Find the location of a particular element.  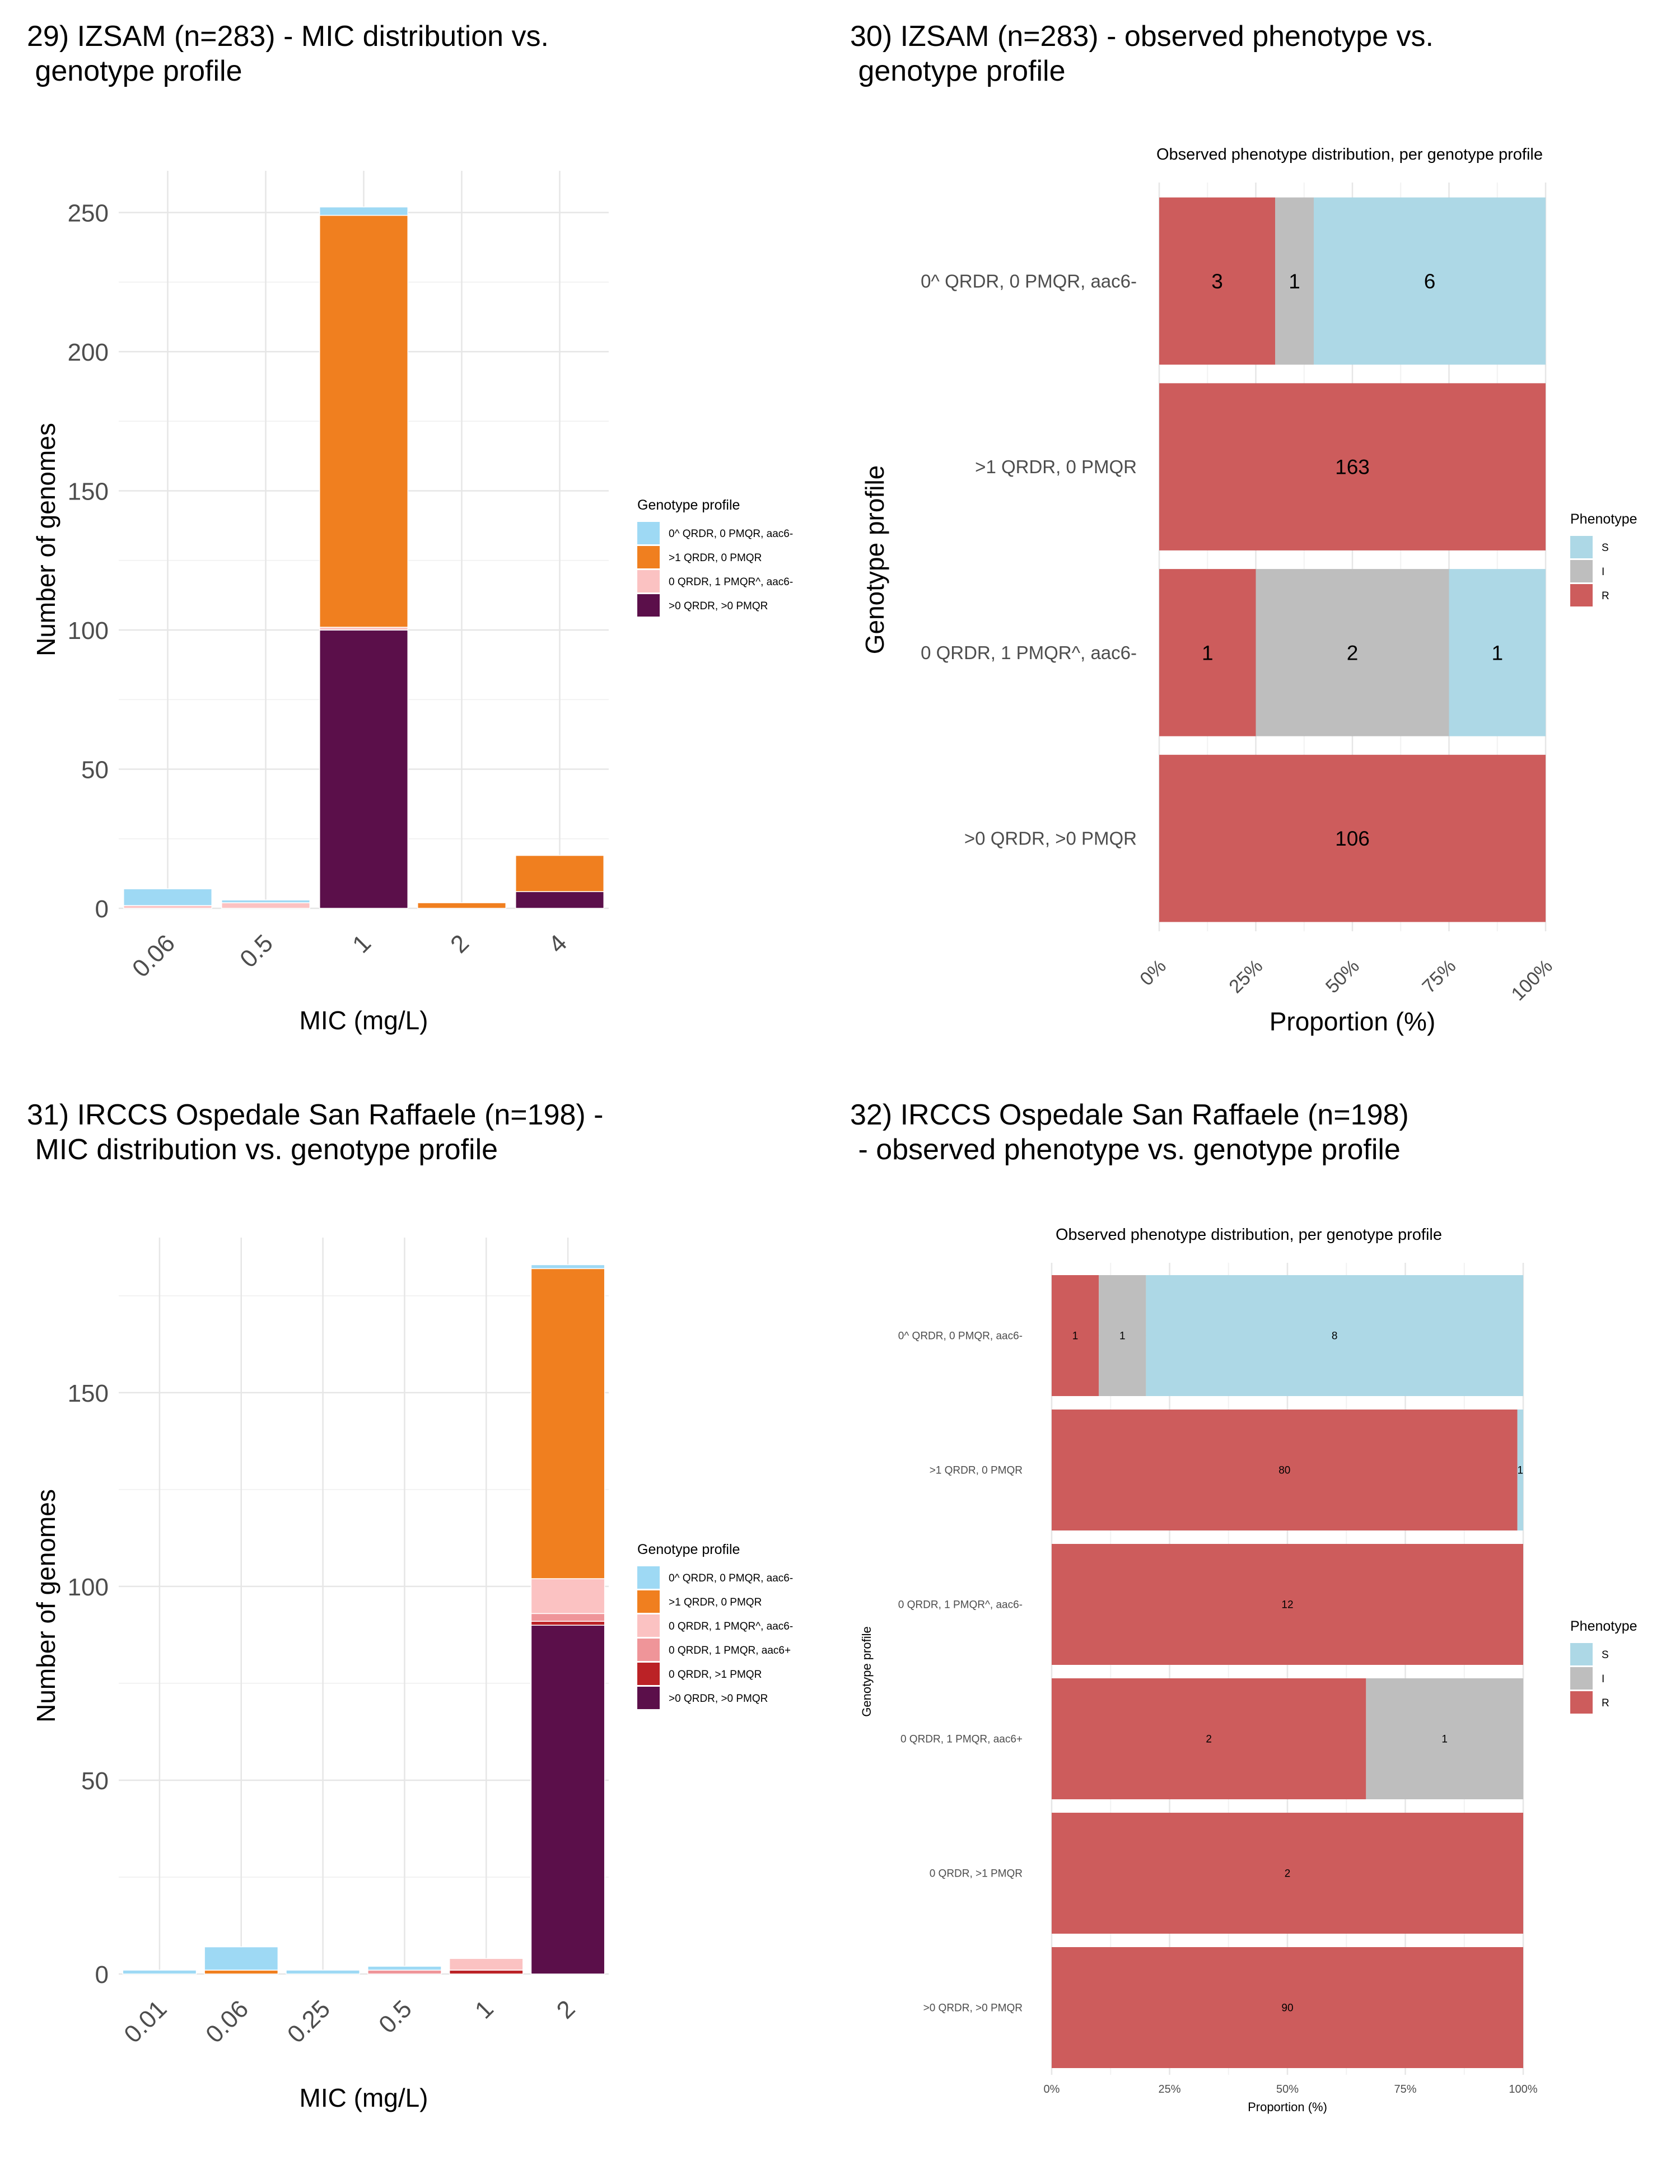

legend-label: >0 QRDR, >0 PMQR is located at coordinates (719, 1699).